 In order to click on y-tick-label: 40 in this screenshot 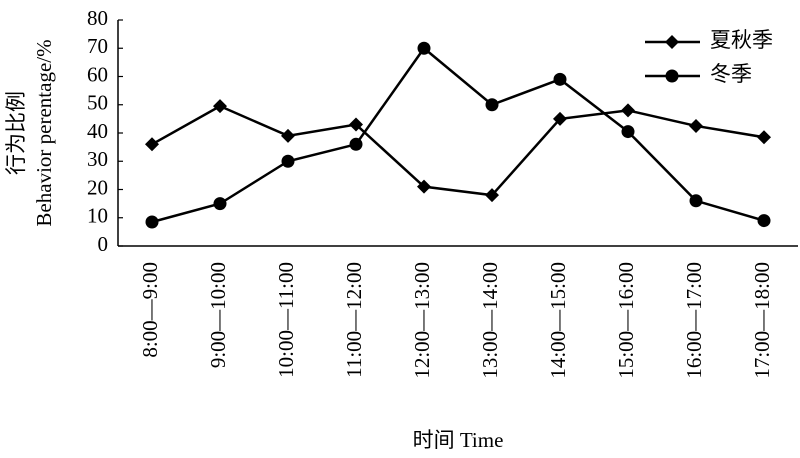, I will do `click(97, 131)`.